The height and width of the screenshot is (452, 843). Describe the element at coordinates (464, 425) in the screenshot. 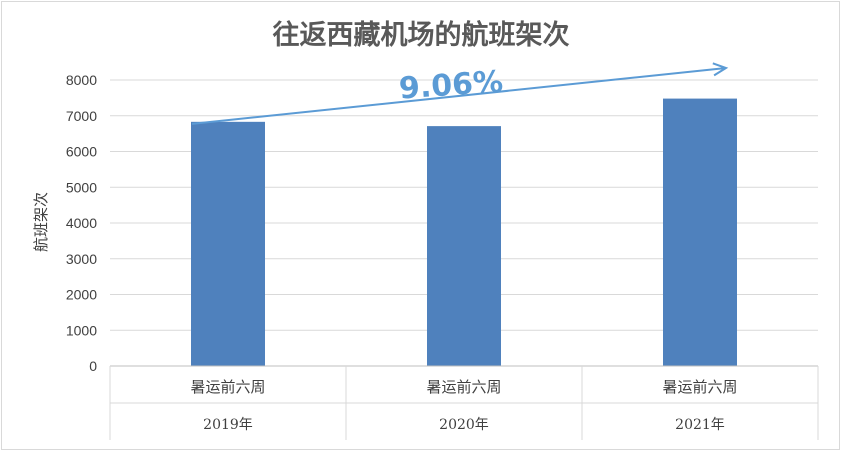

I see `x-group-label: 2020年` at that location.